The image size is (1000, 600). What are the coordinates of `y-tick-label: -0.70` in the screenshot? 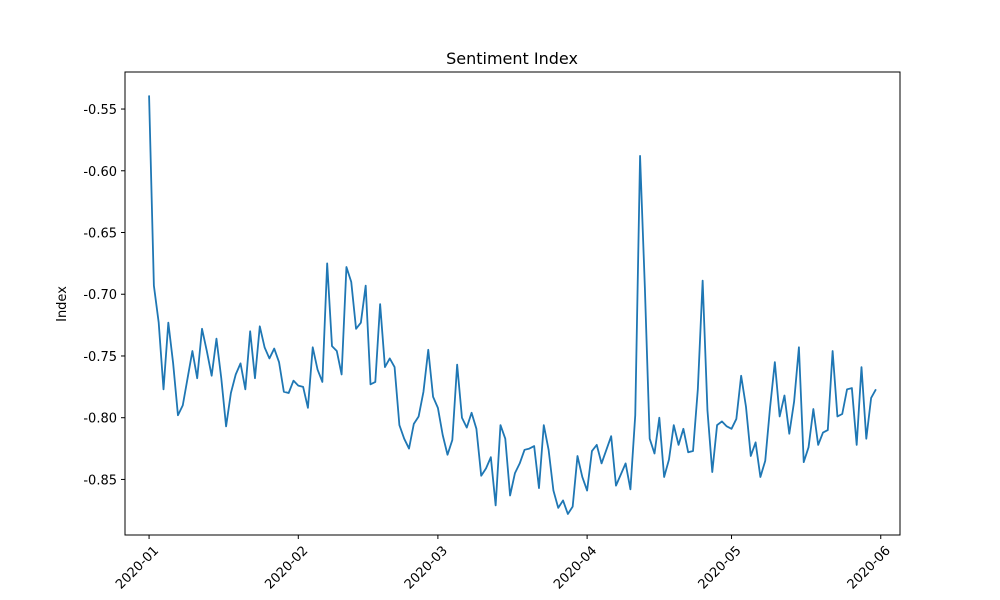 It's located at (100, 295).